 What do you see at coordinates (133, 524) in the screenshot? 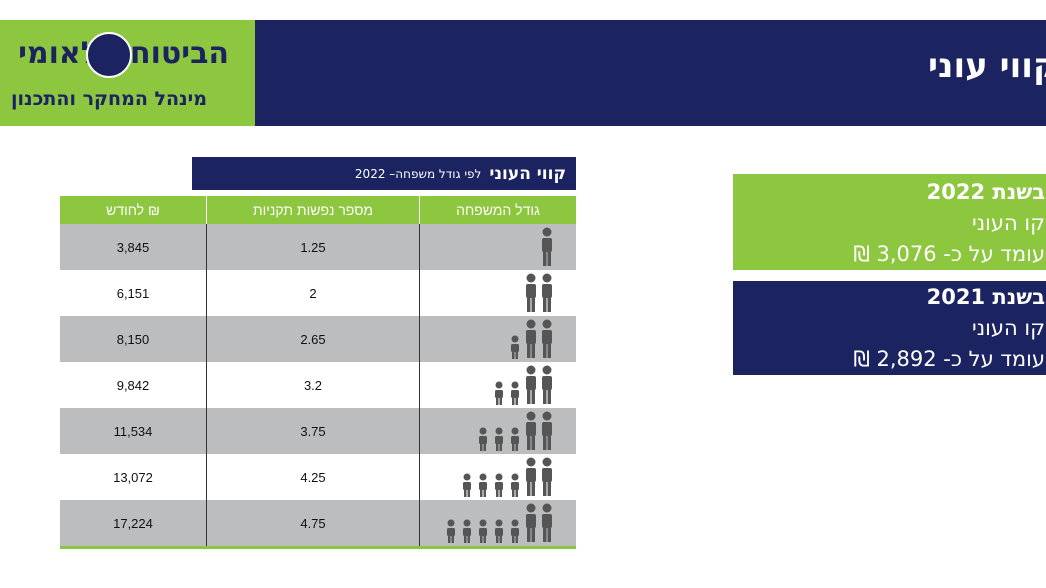
I see `monthly-amount: 17,224` at bounding box center [133, 524].